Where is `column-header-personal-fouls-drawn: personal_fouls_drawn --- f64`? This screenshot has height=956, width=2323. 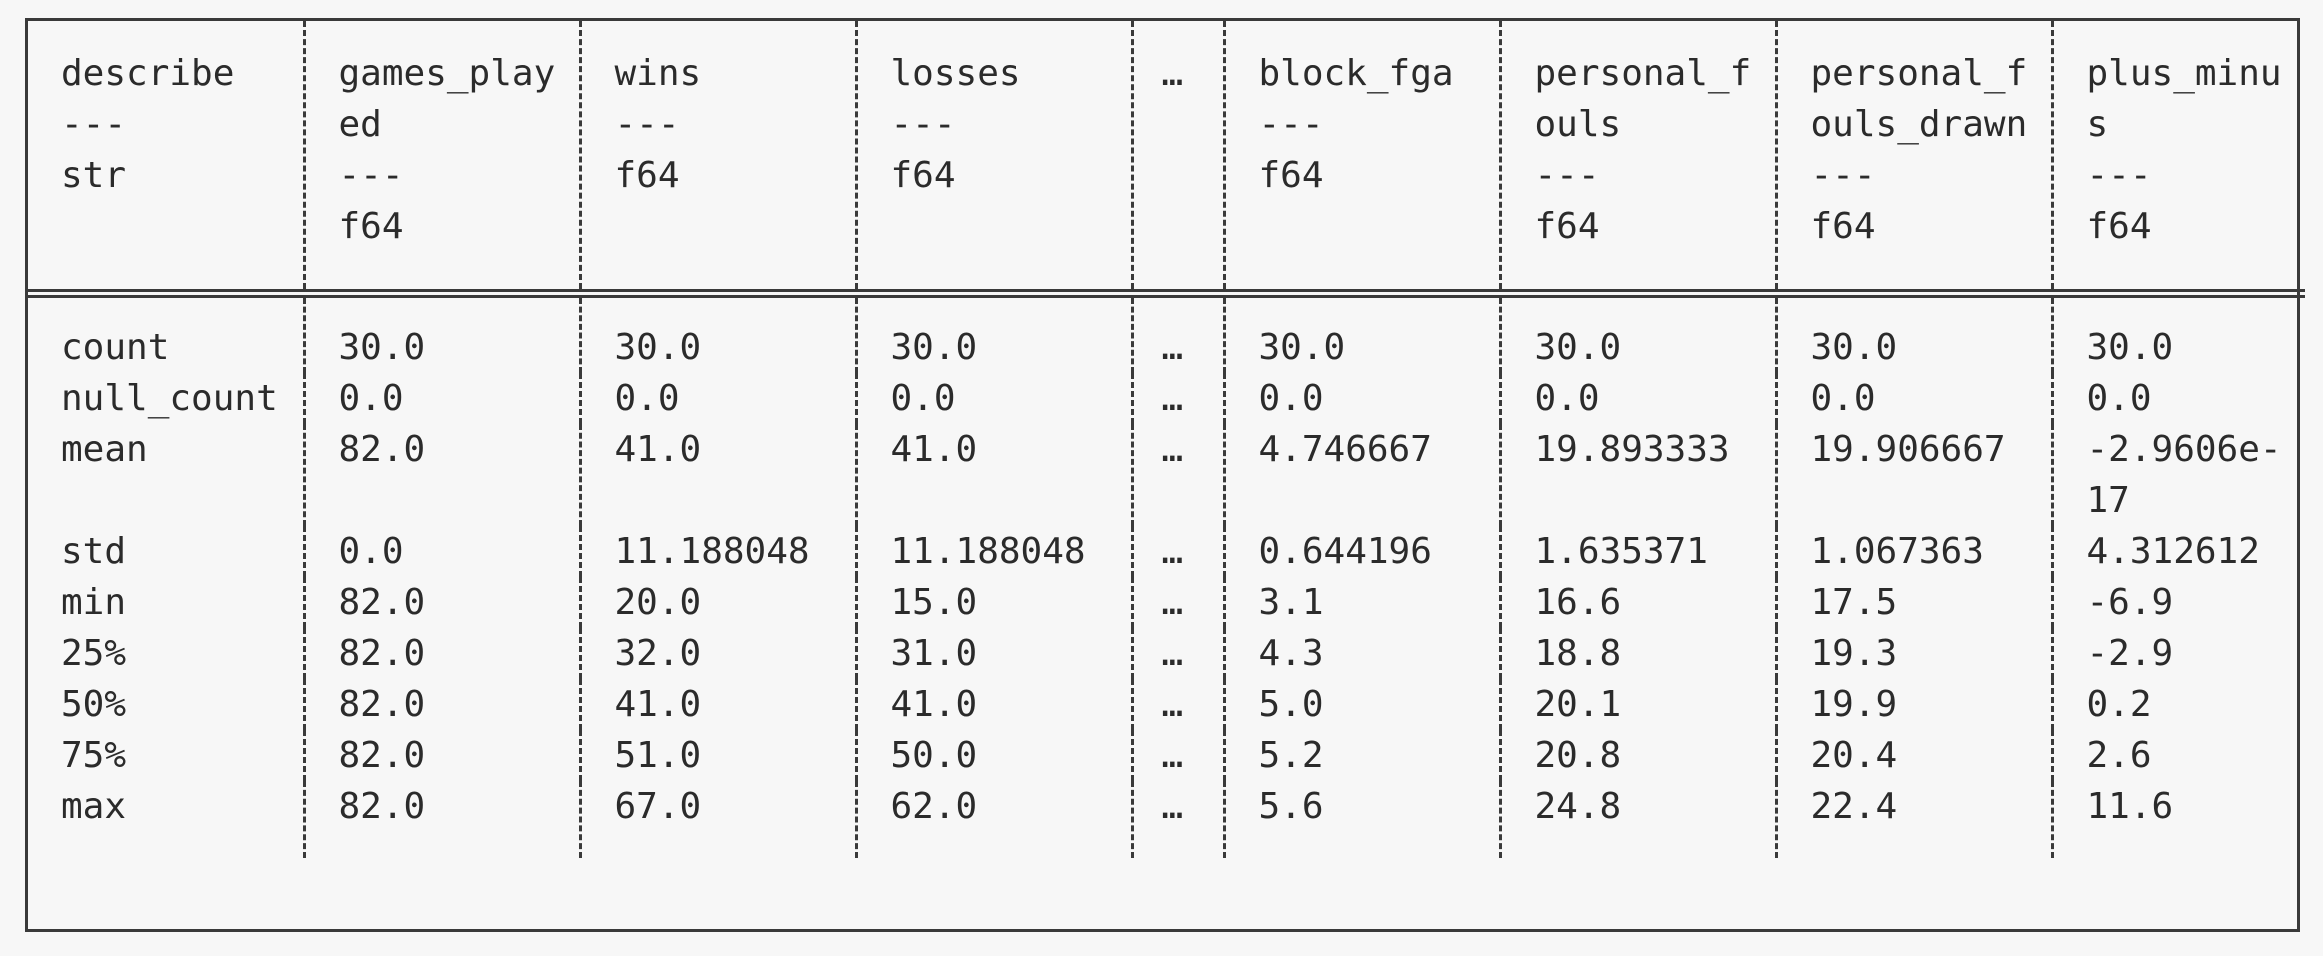 column-header-personal-fouls-drawn: personal_fouls_drawn --- f64 is located at coordinates (1913, 157).